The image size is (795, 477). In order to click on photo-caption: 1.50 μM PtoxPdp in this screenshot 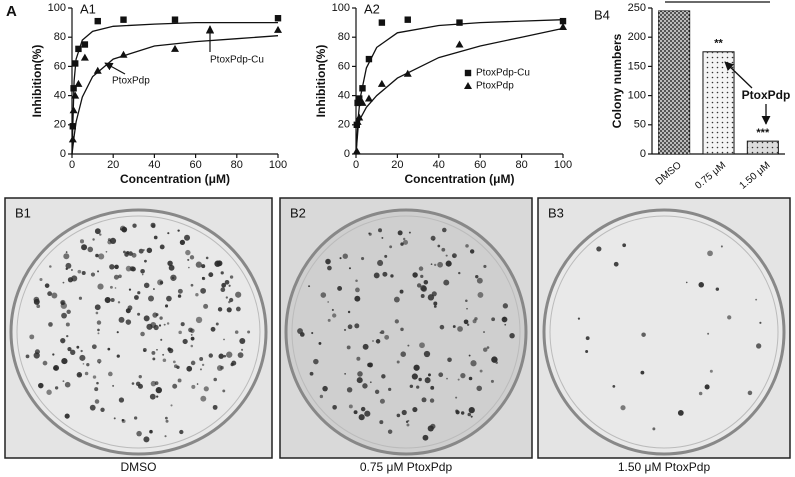, I will do `click(664, 467)`.